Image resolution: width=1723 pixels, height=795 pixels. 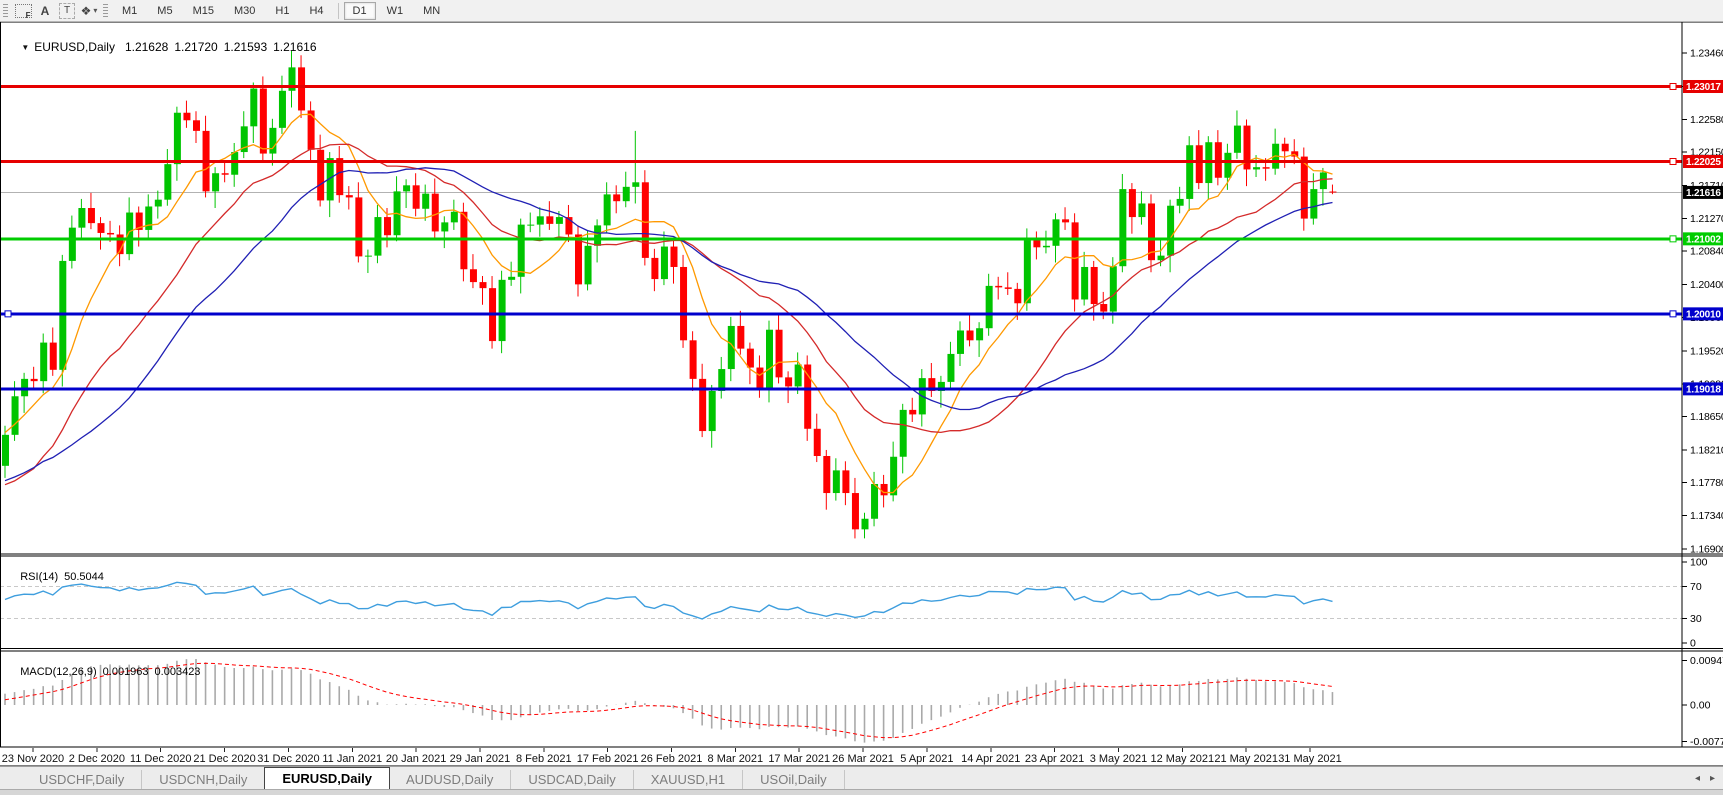 I want to click on fibonacci-tool-button: F, so click(x=23, y=10).